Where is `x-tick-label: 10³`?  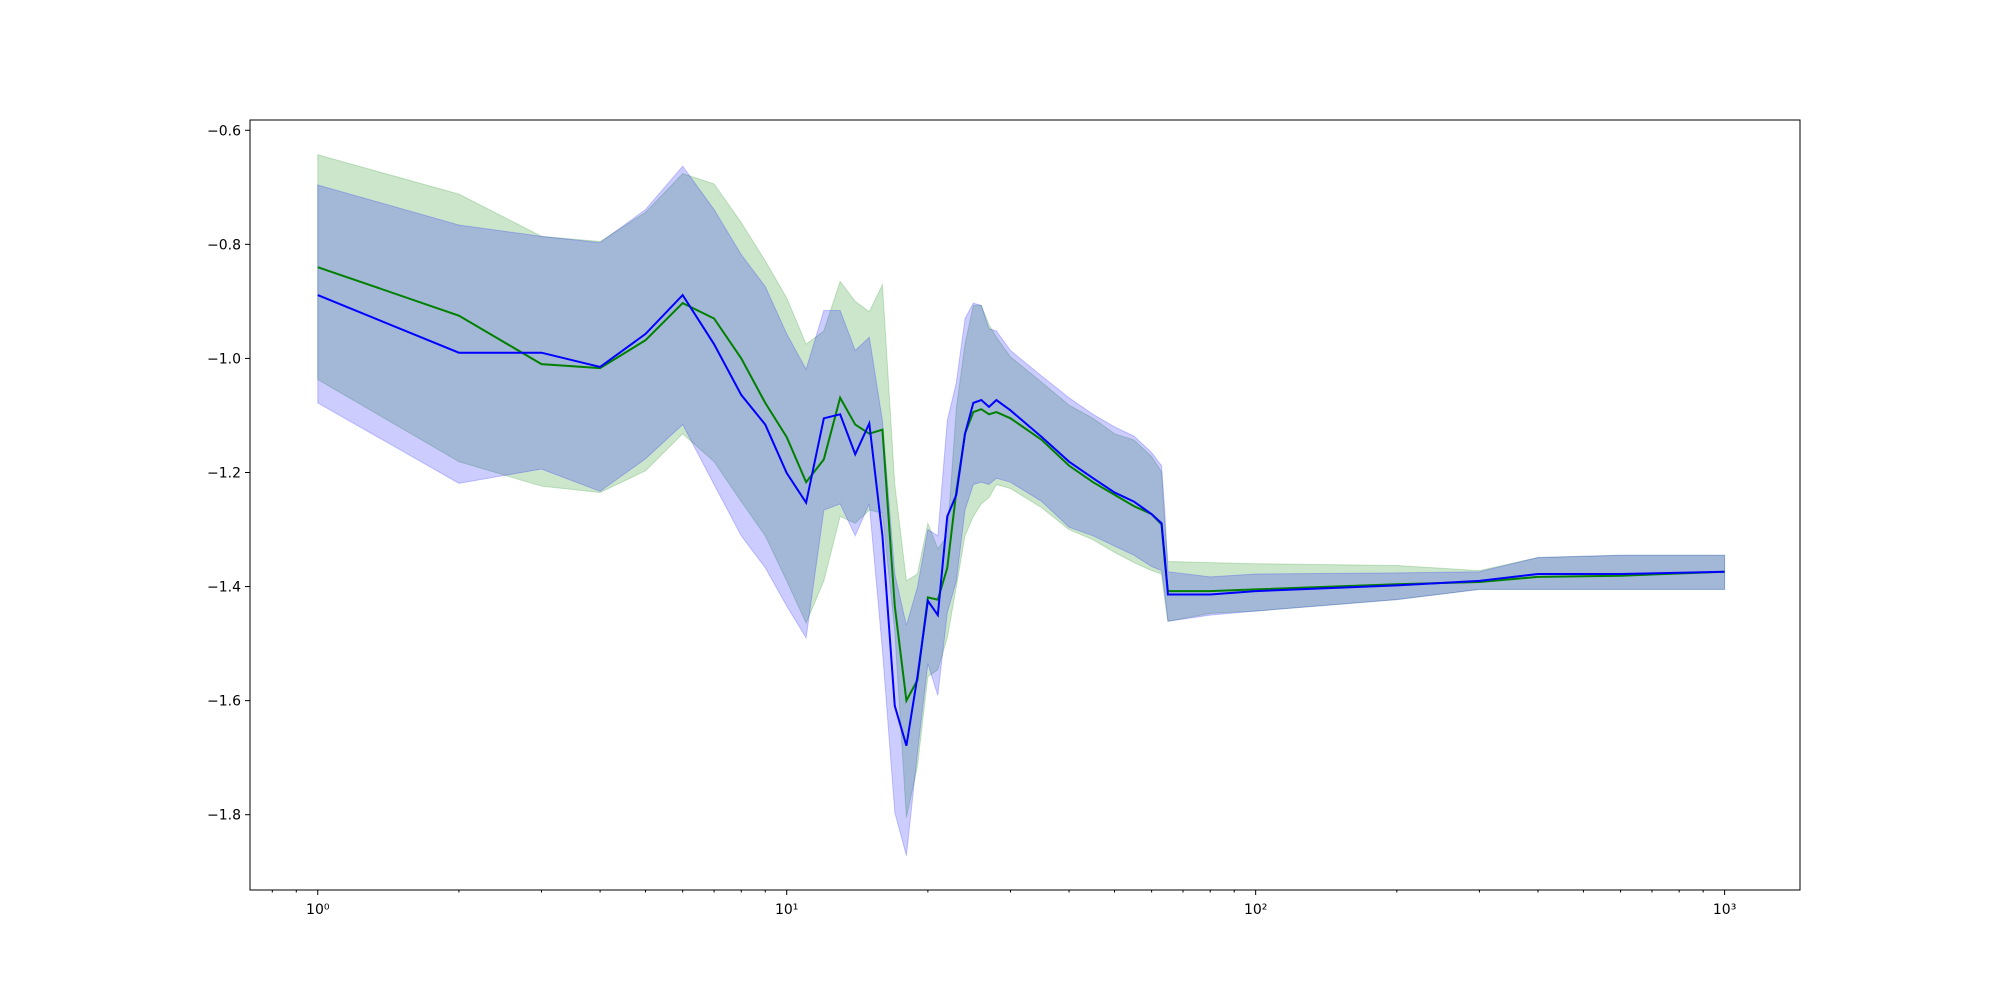
x-tick-label: 10³ is located at coordinates (1724, 910).